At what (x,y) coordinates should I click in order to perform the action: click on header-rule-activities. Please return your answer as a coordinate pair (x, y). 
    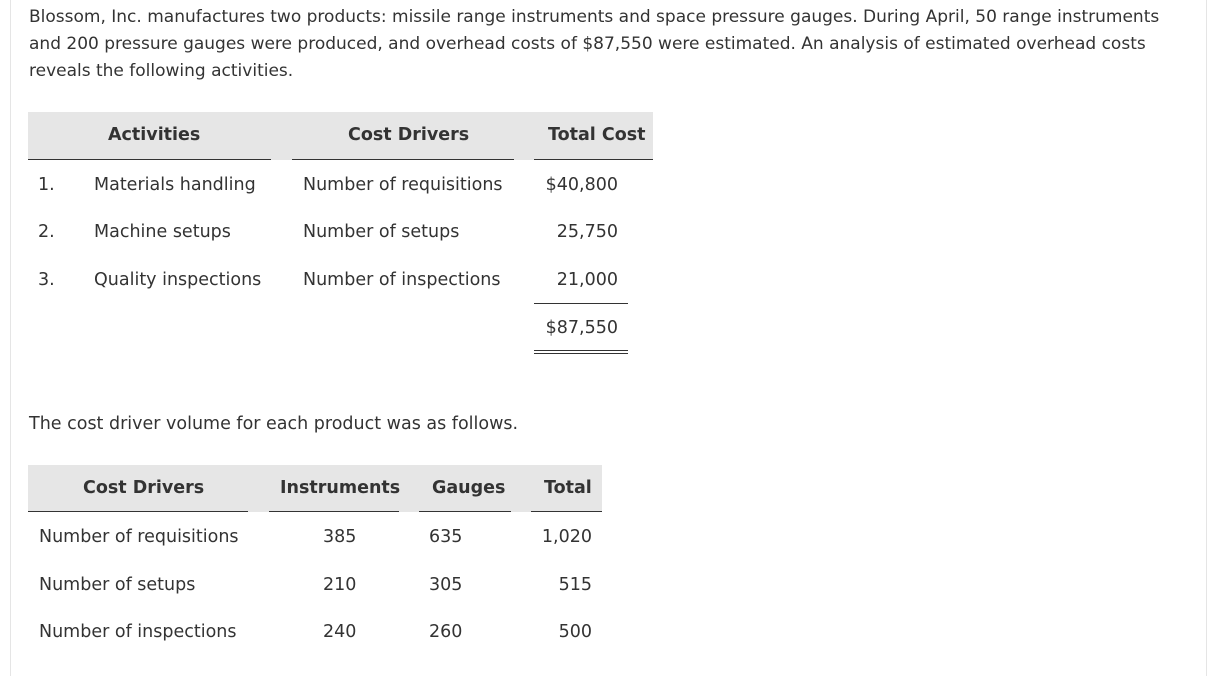
    Looking at the image, I should click on (149, 159).